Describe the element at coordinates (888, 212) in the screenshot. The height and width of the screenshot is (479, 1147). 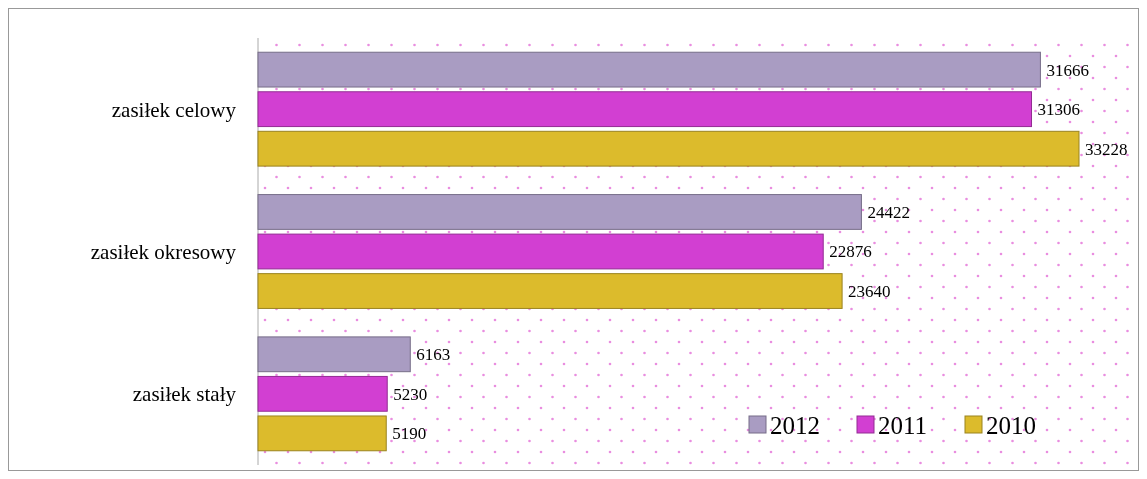
I see `data-label: 24422` at that location.